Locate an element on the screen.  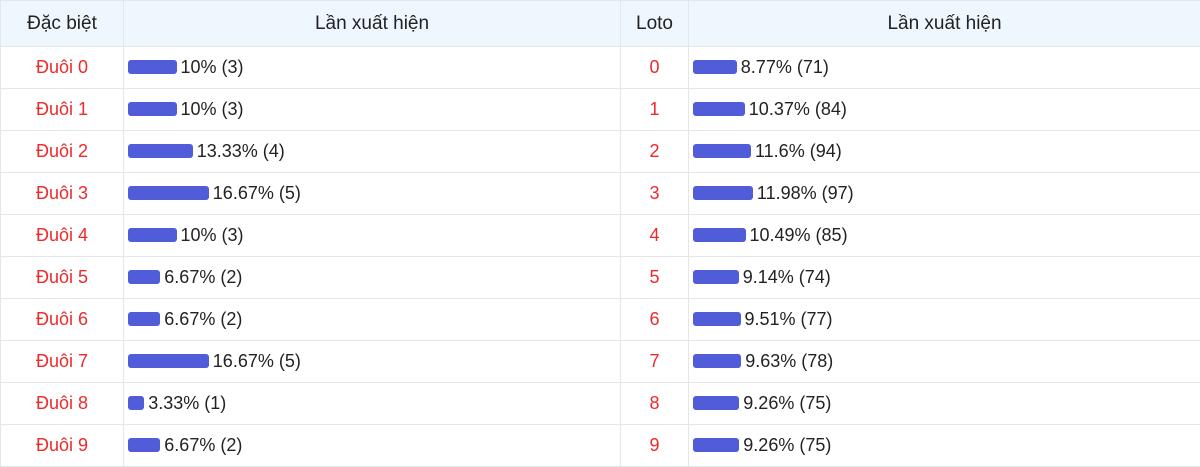
loto-text: 9.14% (74) is located at coordinates (786, 277).